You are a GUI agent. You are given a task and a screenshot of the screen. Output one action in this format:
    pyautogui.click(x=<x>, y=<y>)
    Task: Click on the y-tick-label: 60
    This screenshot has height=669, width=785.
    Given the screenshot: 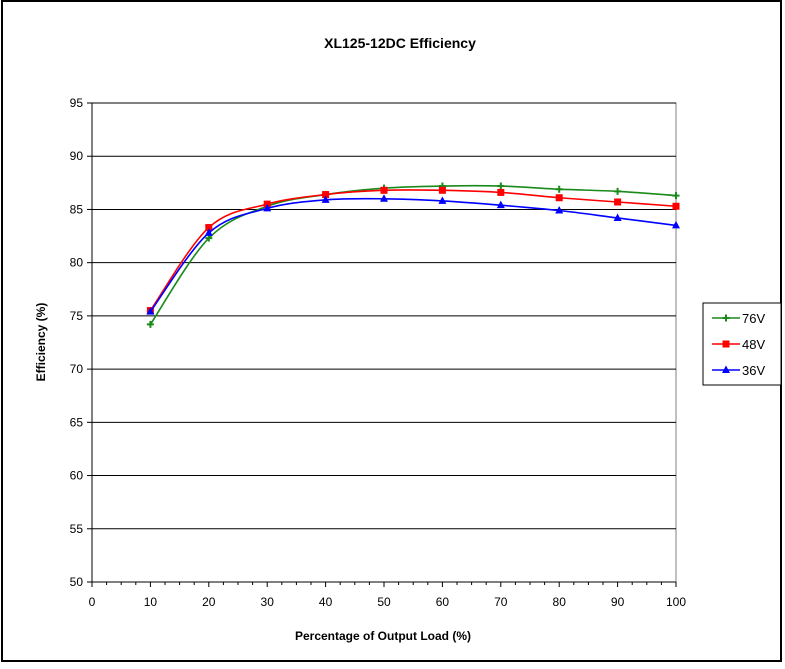 What is the action you would take?
    pyautogui.click(x=77, y=476)
    